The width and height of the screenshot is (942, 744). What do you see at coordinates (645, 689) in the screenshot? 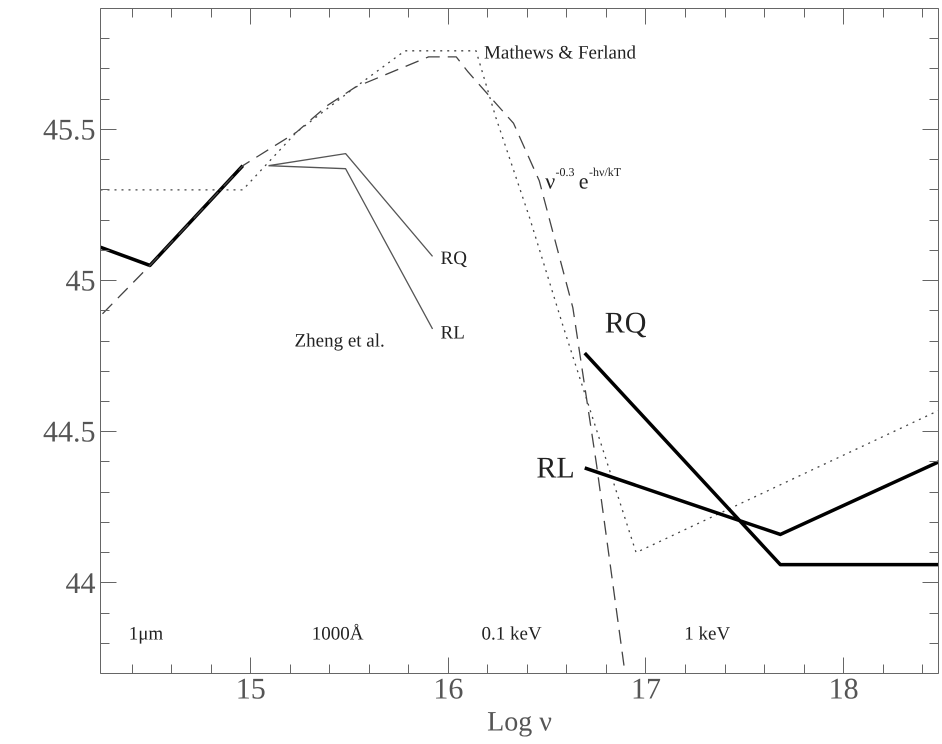
I see `x-tick-label: 17` at bounding box center [645, 689].